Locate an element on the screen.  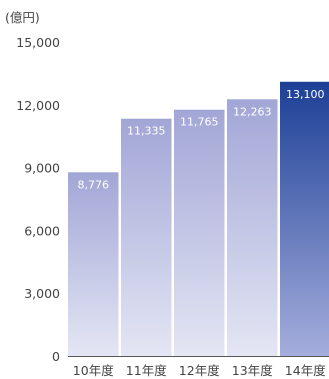
bar-12年度 is located at coordinates (199, 232).